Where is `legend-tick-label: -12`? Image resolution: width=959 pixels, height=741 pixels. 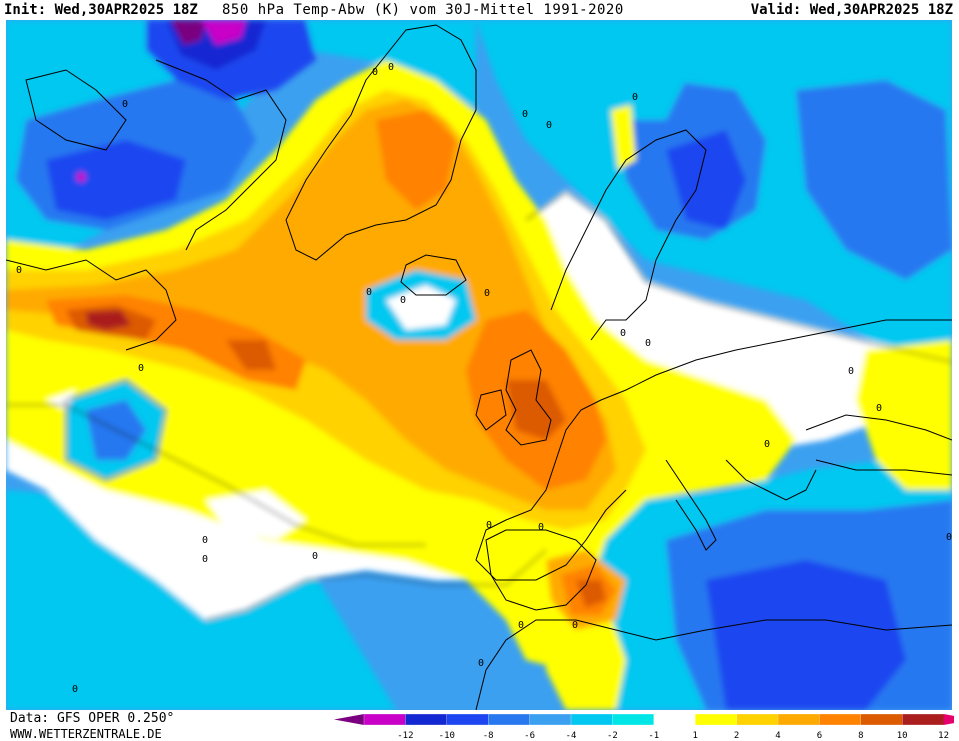 legend-tick-label: -12 is located at coordinates (405, 736).